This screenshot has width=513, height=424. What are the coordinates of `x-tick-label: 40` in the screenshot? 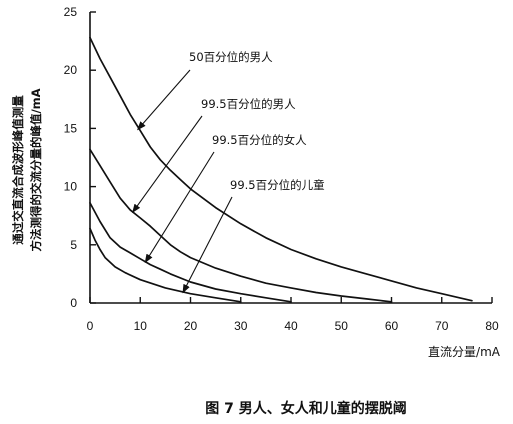 It's located at (291, 326).